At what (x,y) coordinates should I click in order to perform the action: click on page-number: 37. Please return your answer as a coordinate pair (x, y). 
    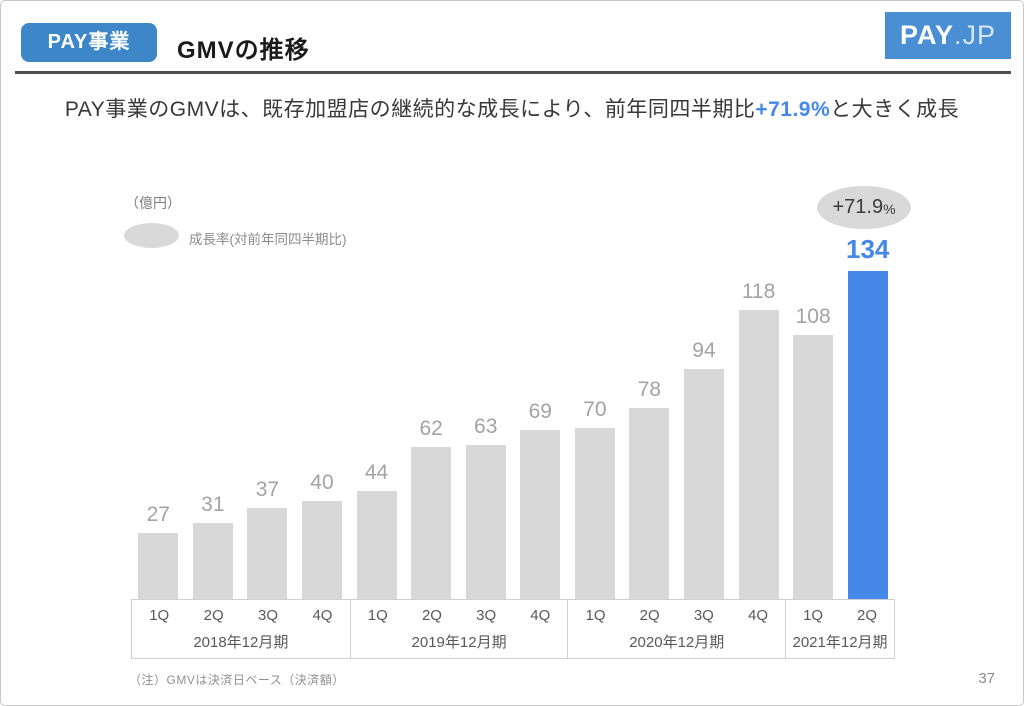
    Looking at the image, I should click on (986, 678).